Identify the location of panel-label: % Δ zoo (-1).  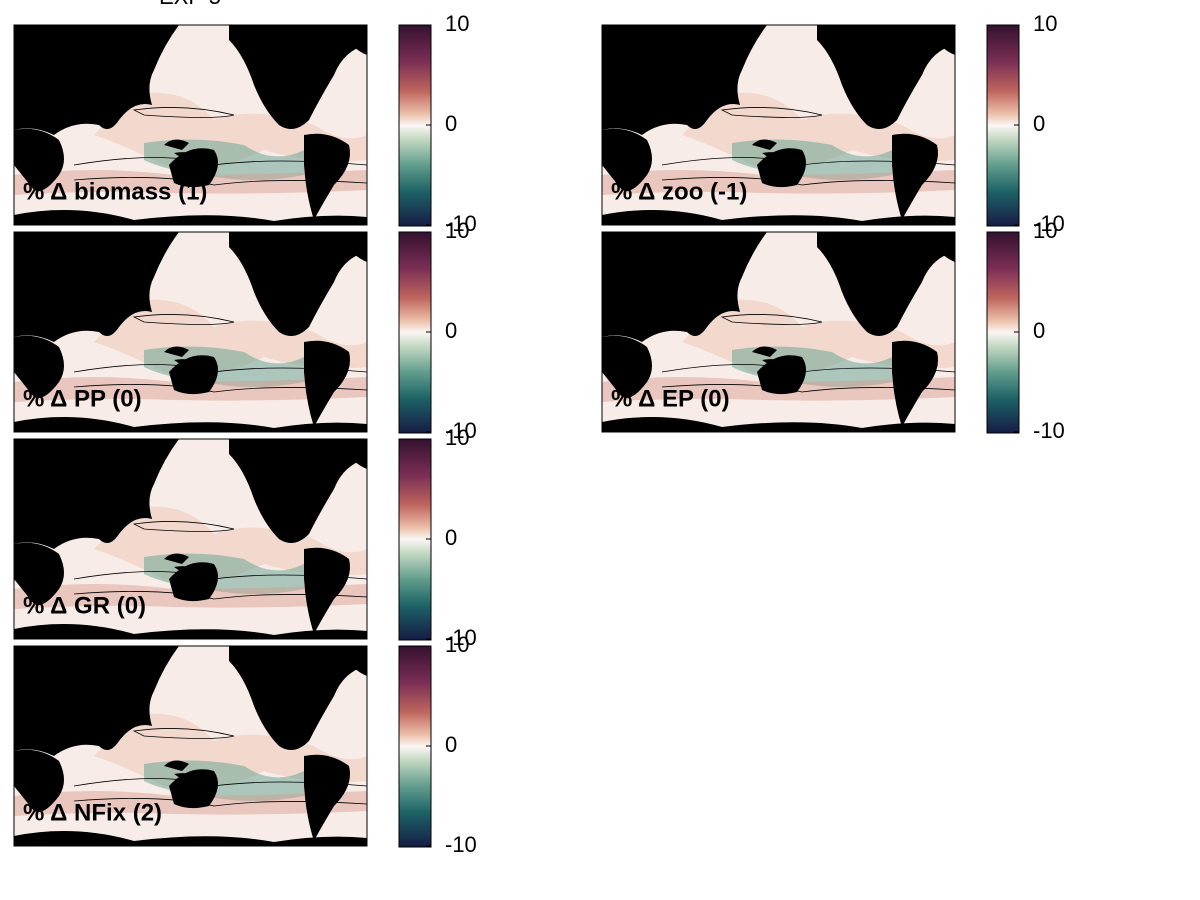
(679, 191).